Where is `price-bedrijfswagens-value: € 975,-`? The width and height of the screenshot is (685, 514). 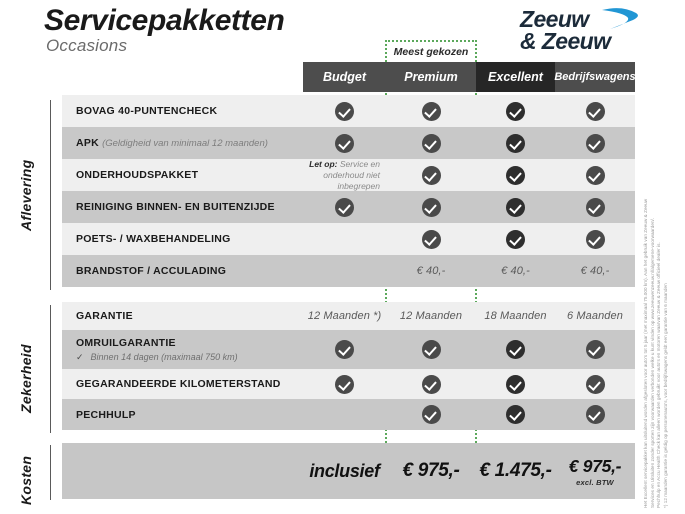
price-bedrijfswagens-value: € 975,- is located at coordinates (595, 465).